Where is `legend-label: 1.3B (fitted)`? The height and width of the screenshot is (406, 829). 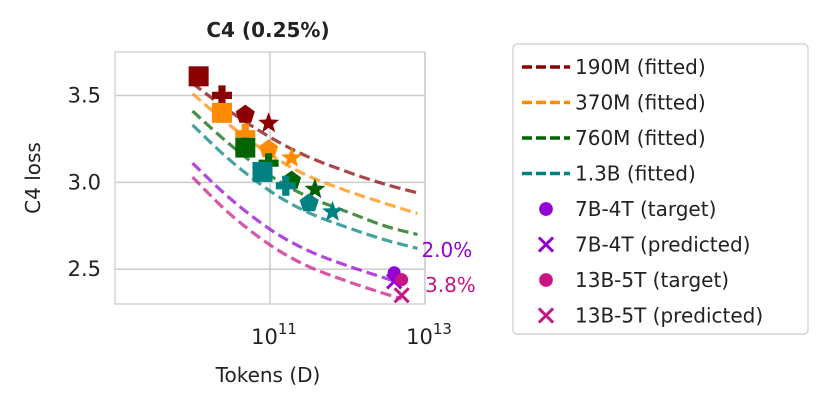
legend-label: 1.3B (fitted) is located at coordinates (635, 174).